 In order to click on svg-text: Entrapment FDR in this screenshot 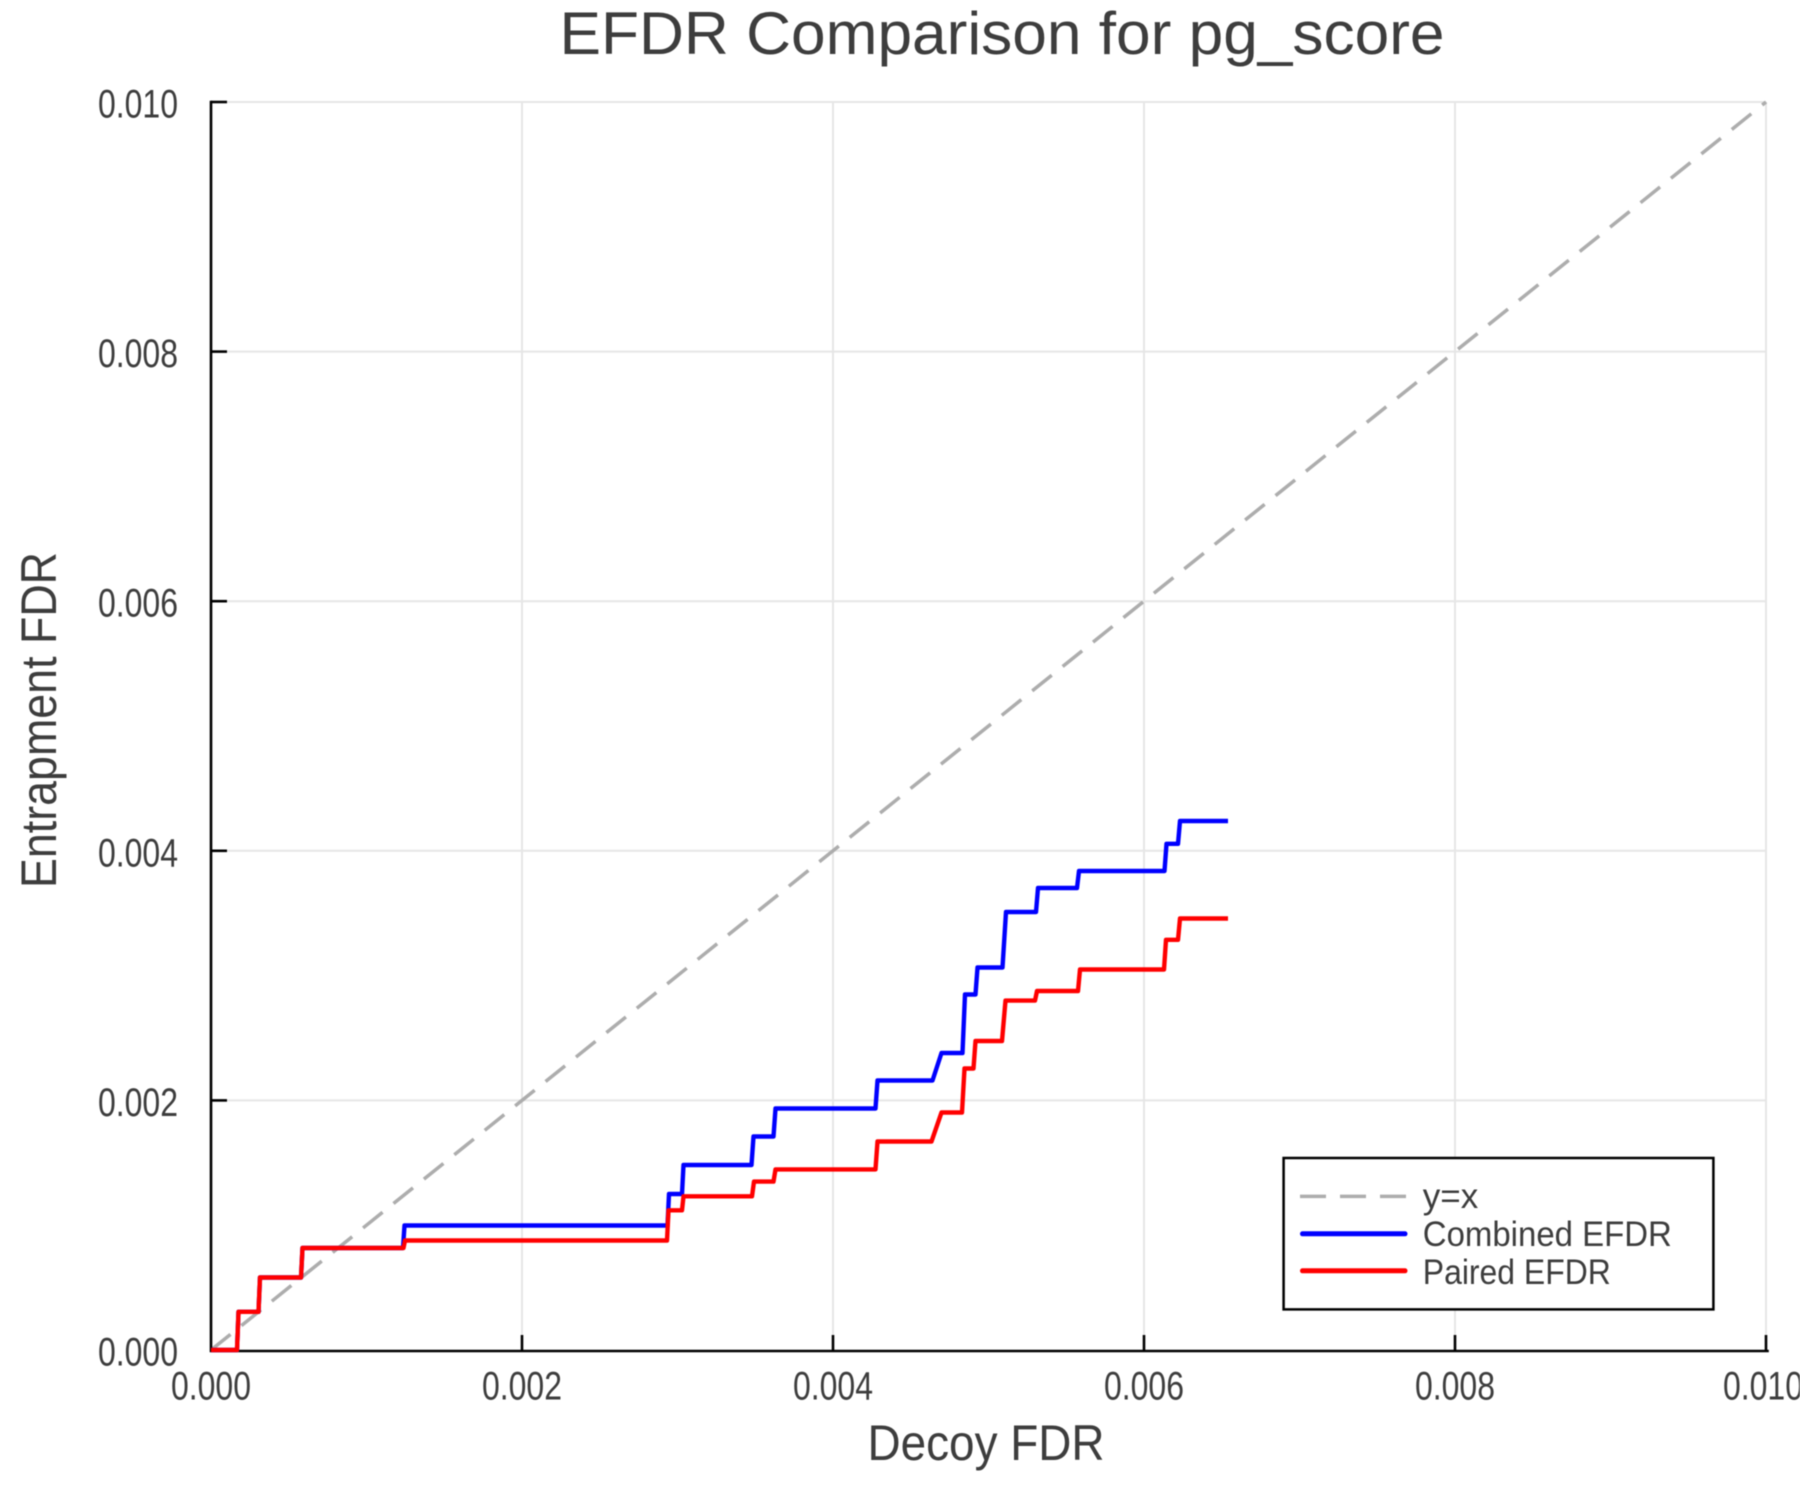, I will do `click(39, 720)`.